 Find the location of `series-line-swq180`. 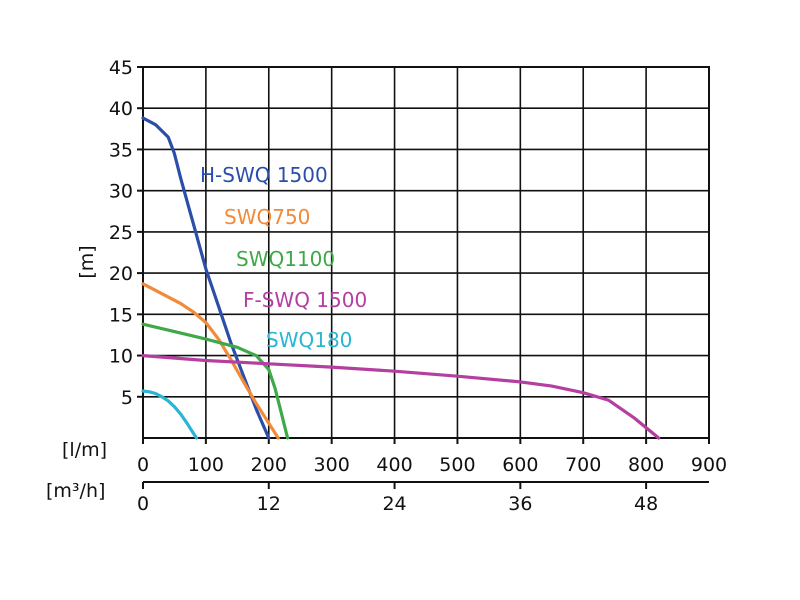

series-line-swq180 is located at coordinates (170, 414).